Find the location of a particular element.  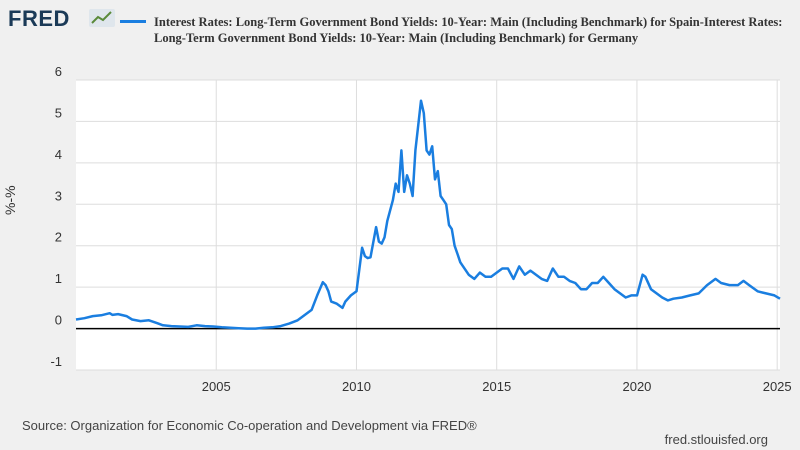

site-url: fred.stlouisfed.org is located at coordinates (716, 439).